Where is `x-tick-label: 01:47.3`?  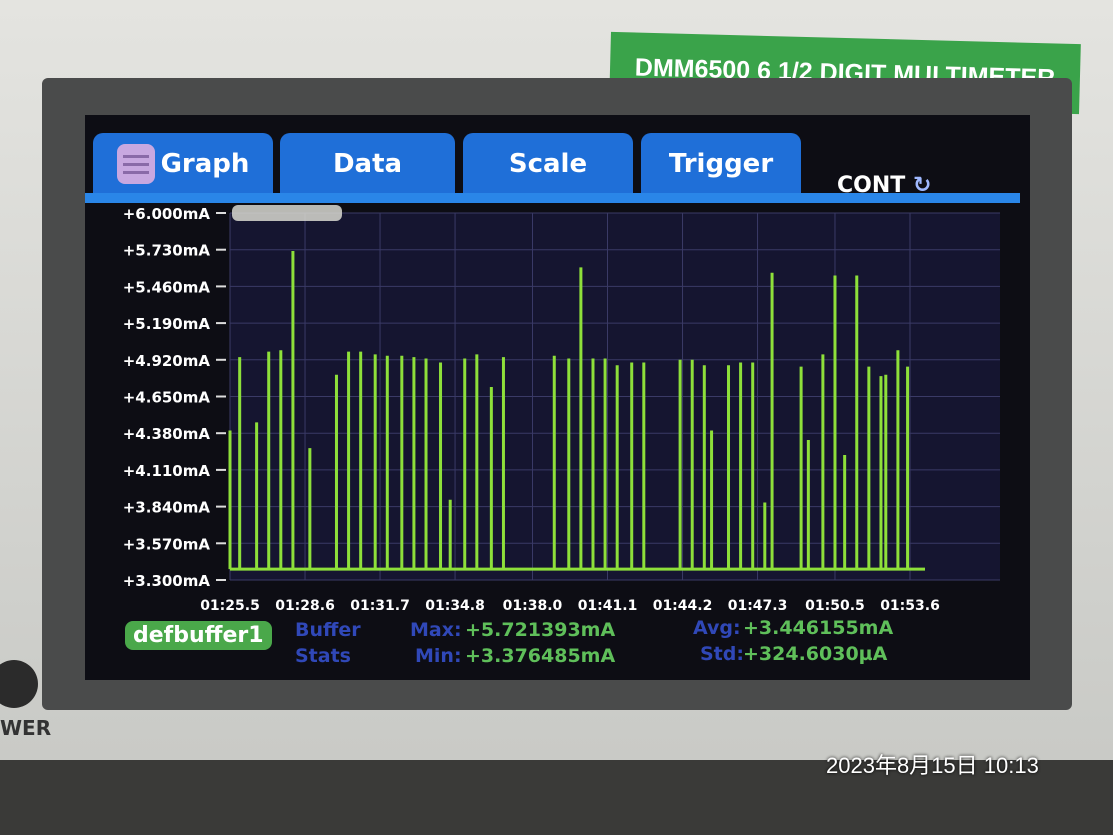 x-tick-label: 01:47.3 is located at coordinates (758, 606).